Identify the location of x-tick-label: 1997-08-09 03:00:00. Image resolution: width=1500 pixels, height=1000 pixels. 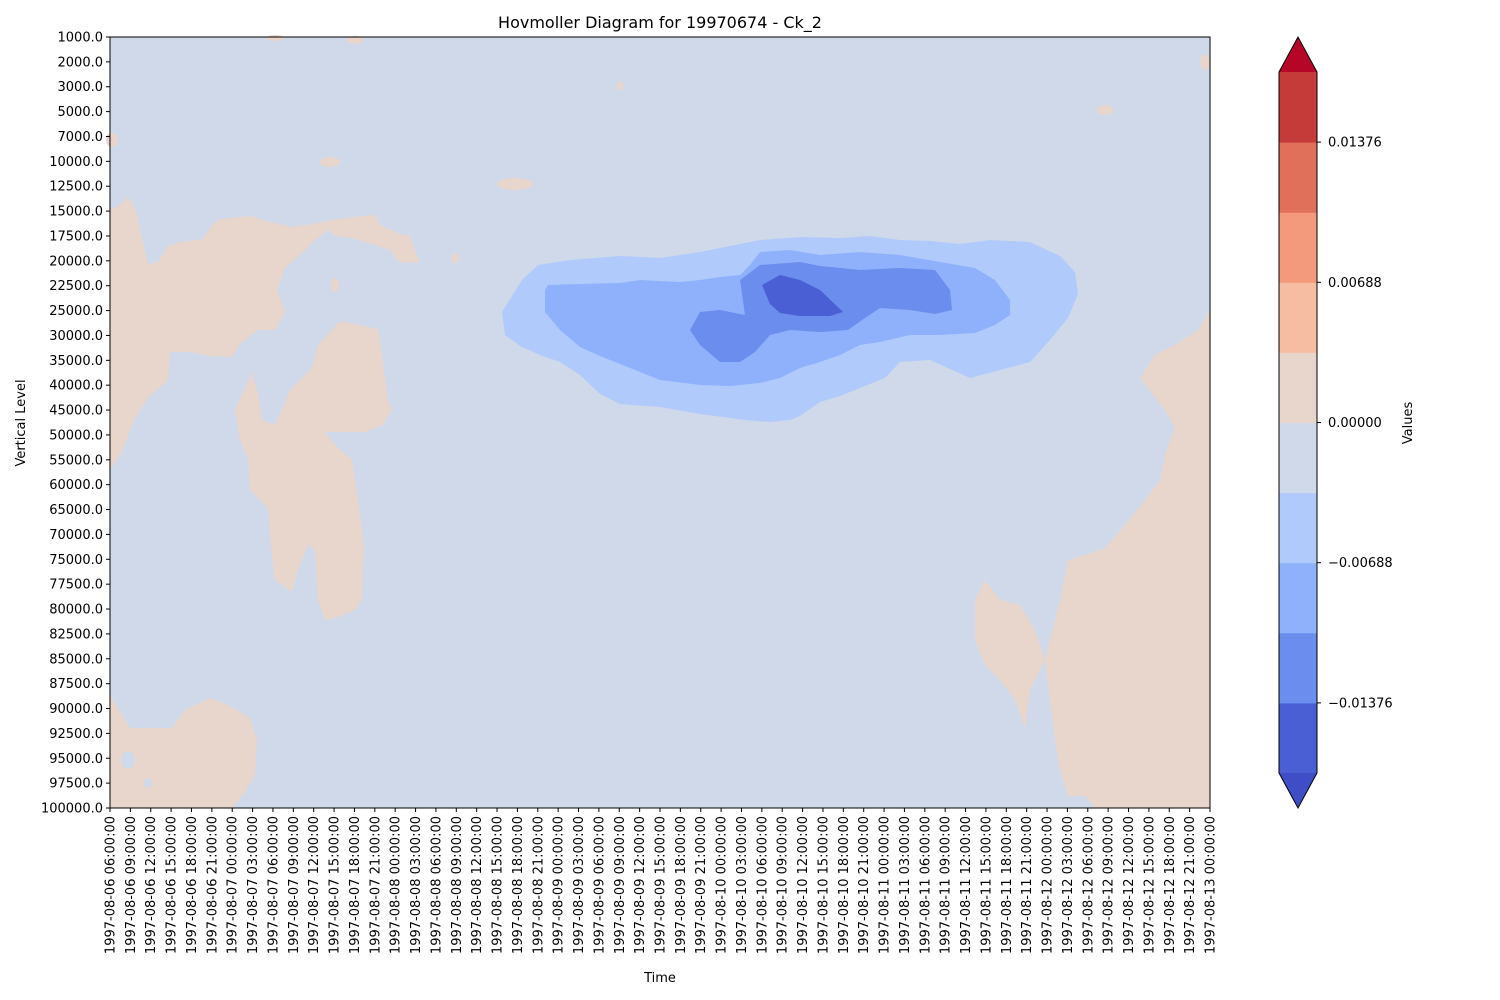
(579, 885).